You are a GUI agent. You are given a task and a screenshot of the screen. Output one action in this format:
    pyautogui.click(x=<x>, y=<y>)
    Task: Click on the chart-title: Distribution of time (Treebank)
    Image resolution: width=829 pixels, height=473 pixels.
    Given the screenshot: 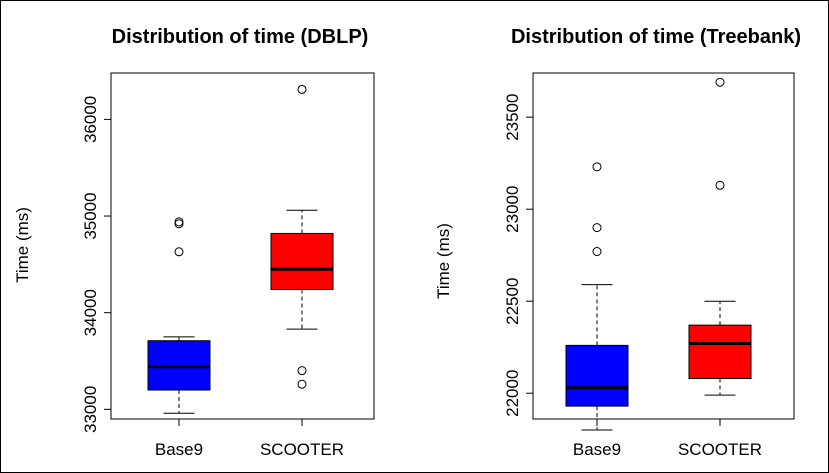 What is the action you would take?
    pyautogui.click(x=656, y=37)
    